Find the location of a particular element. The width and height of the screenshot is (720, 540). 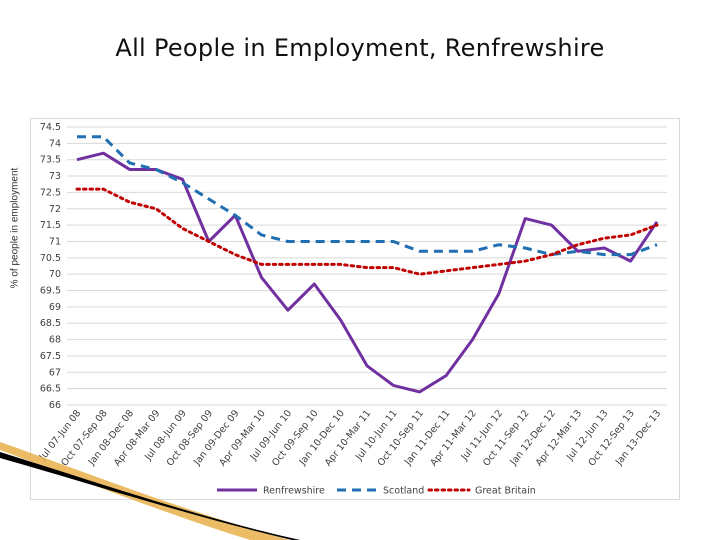

y-tick-label: 69.5 is located at coordinates (50, 291).